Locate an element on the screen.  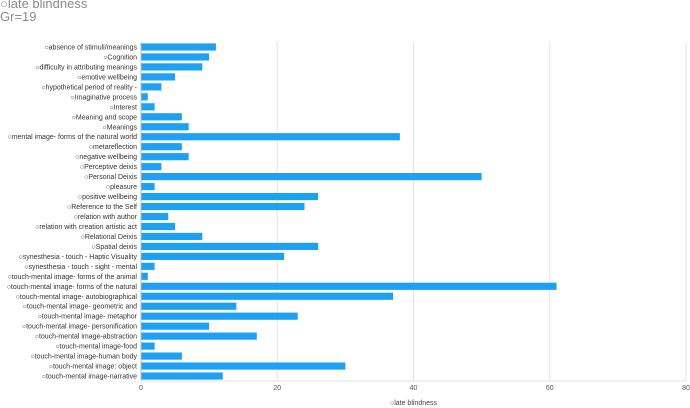
category-label: ○hypothetical period of reality - is located at coordinates (89, 87).